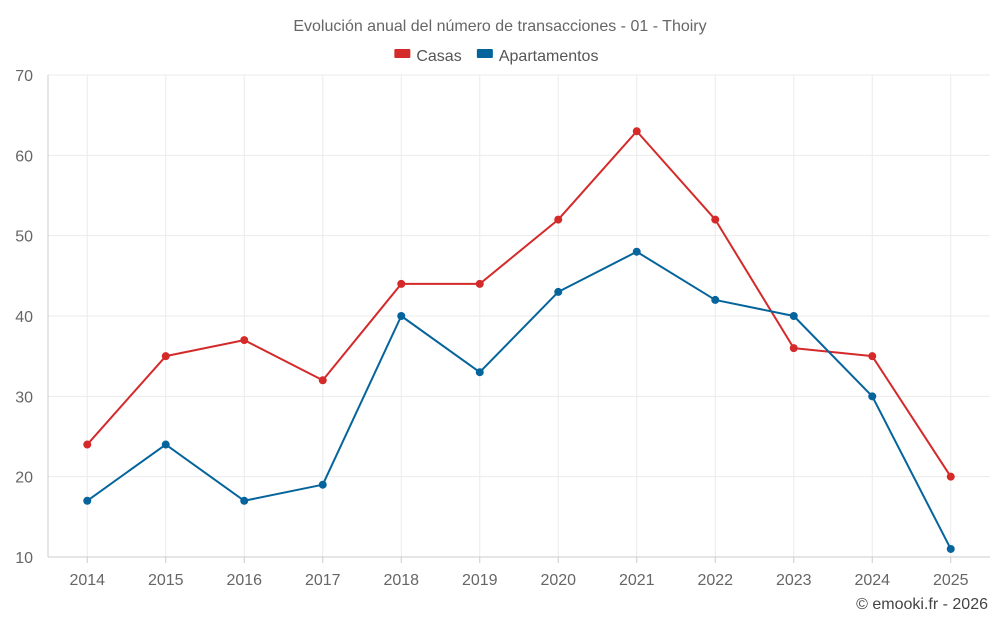 Image resolution: width=1000 pixels, height=630 pixels. I want to click on x-tick-label: 2017, so click(323, 580).